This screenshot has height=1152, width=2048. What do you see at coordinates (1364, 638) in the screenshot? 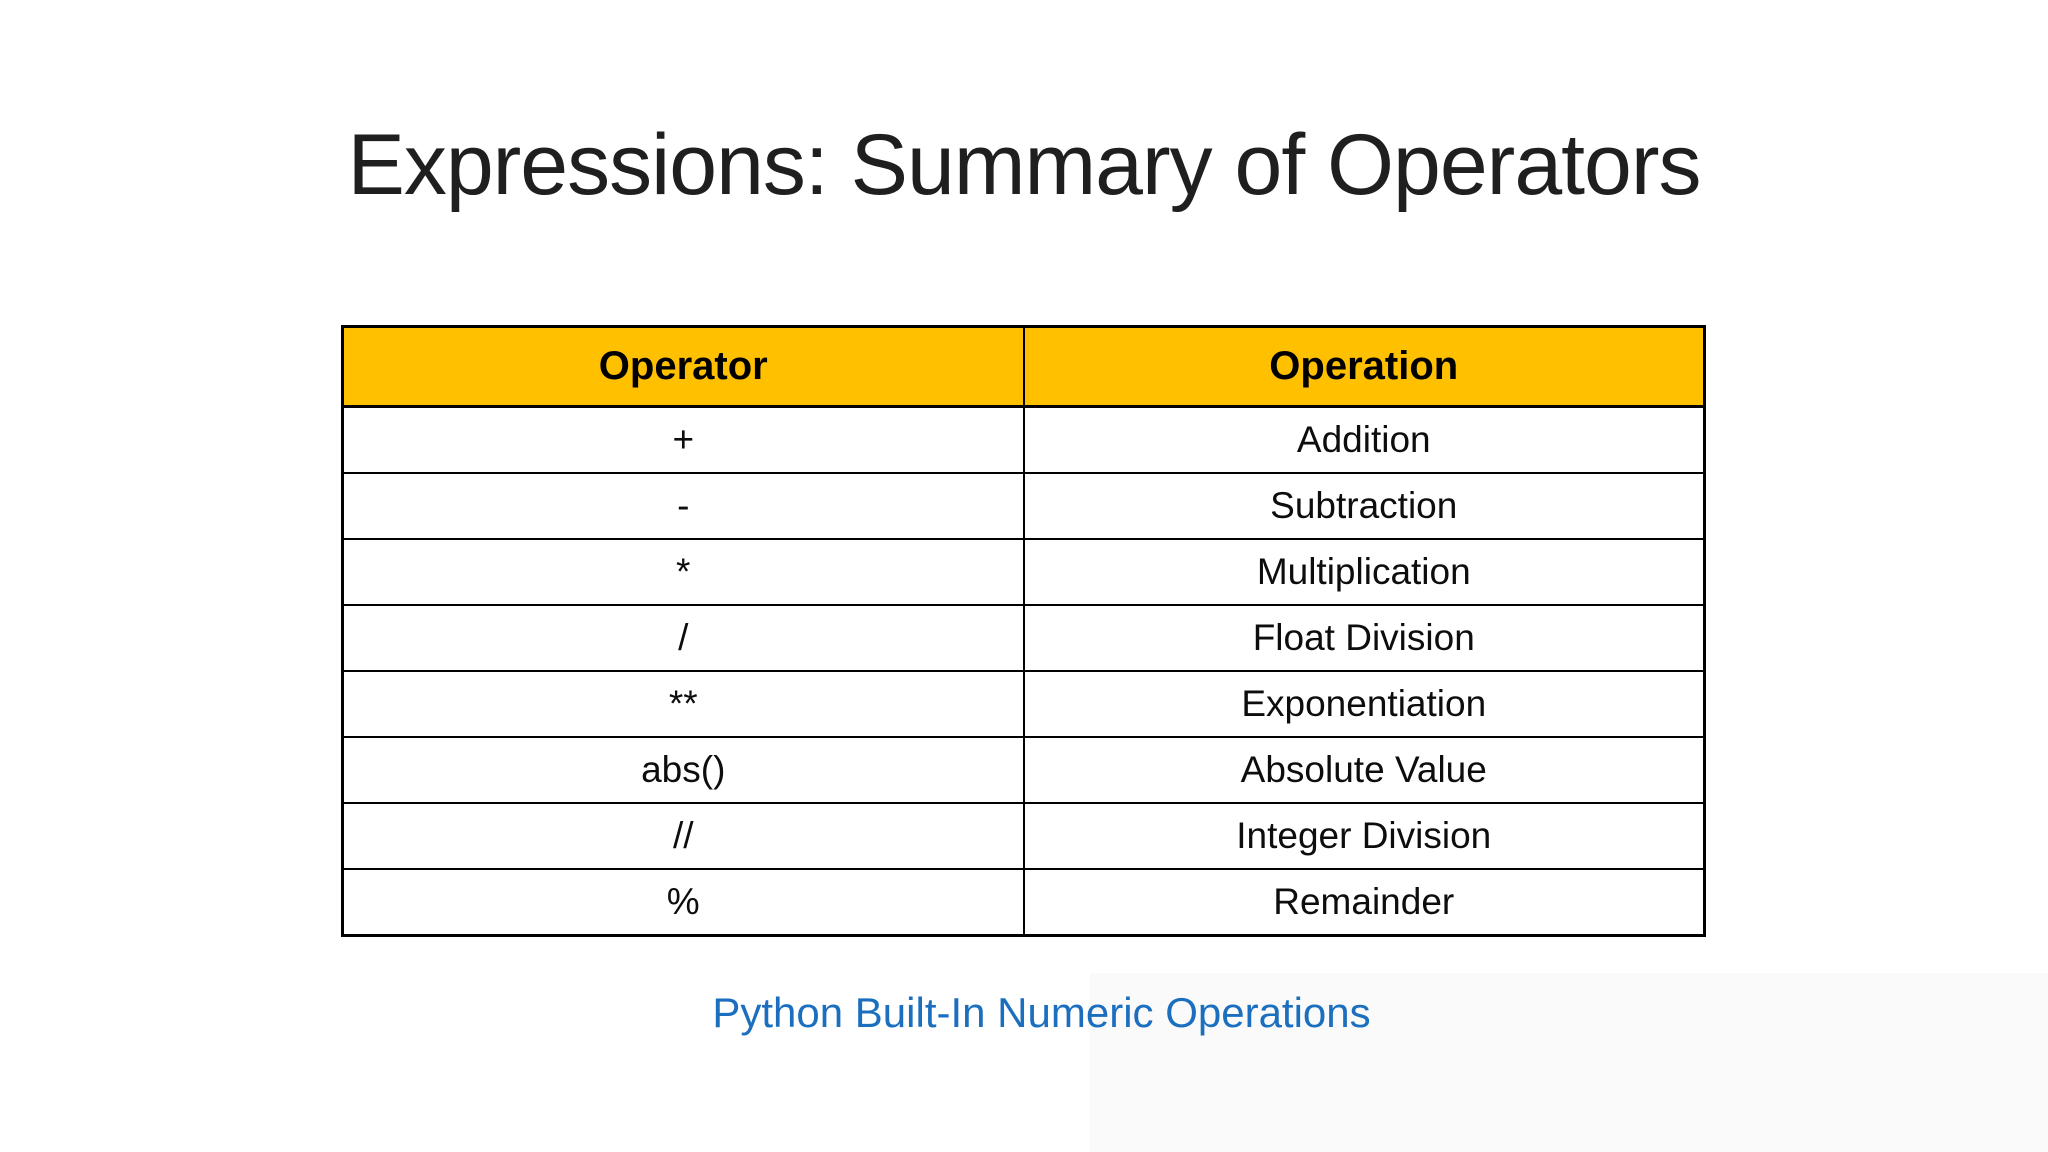
I see `operation-cell: Float Division` at bounding box center [1364, 638].